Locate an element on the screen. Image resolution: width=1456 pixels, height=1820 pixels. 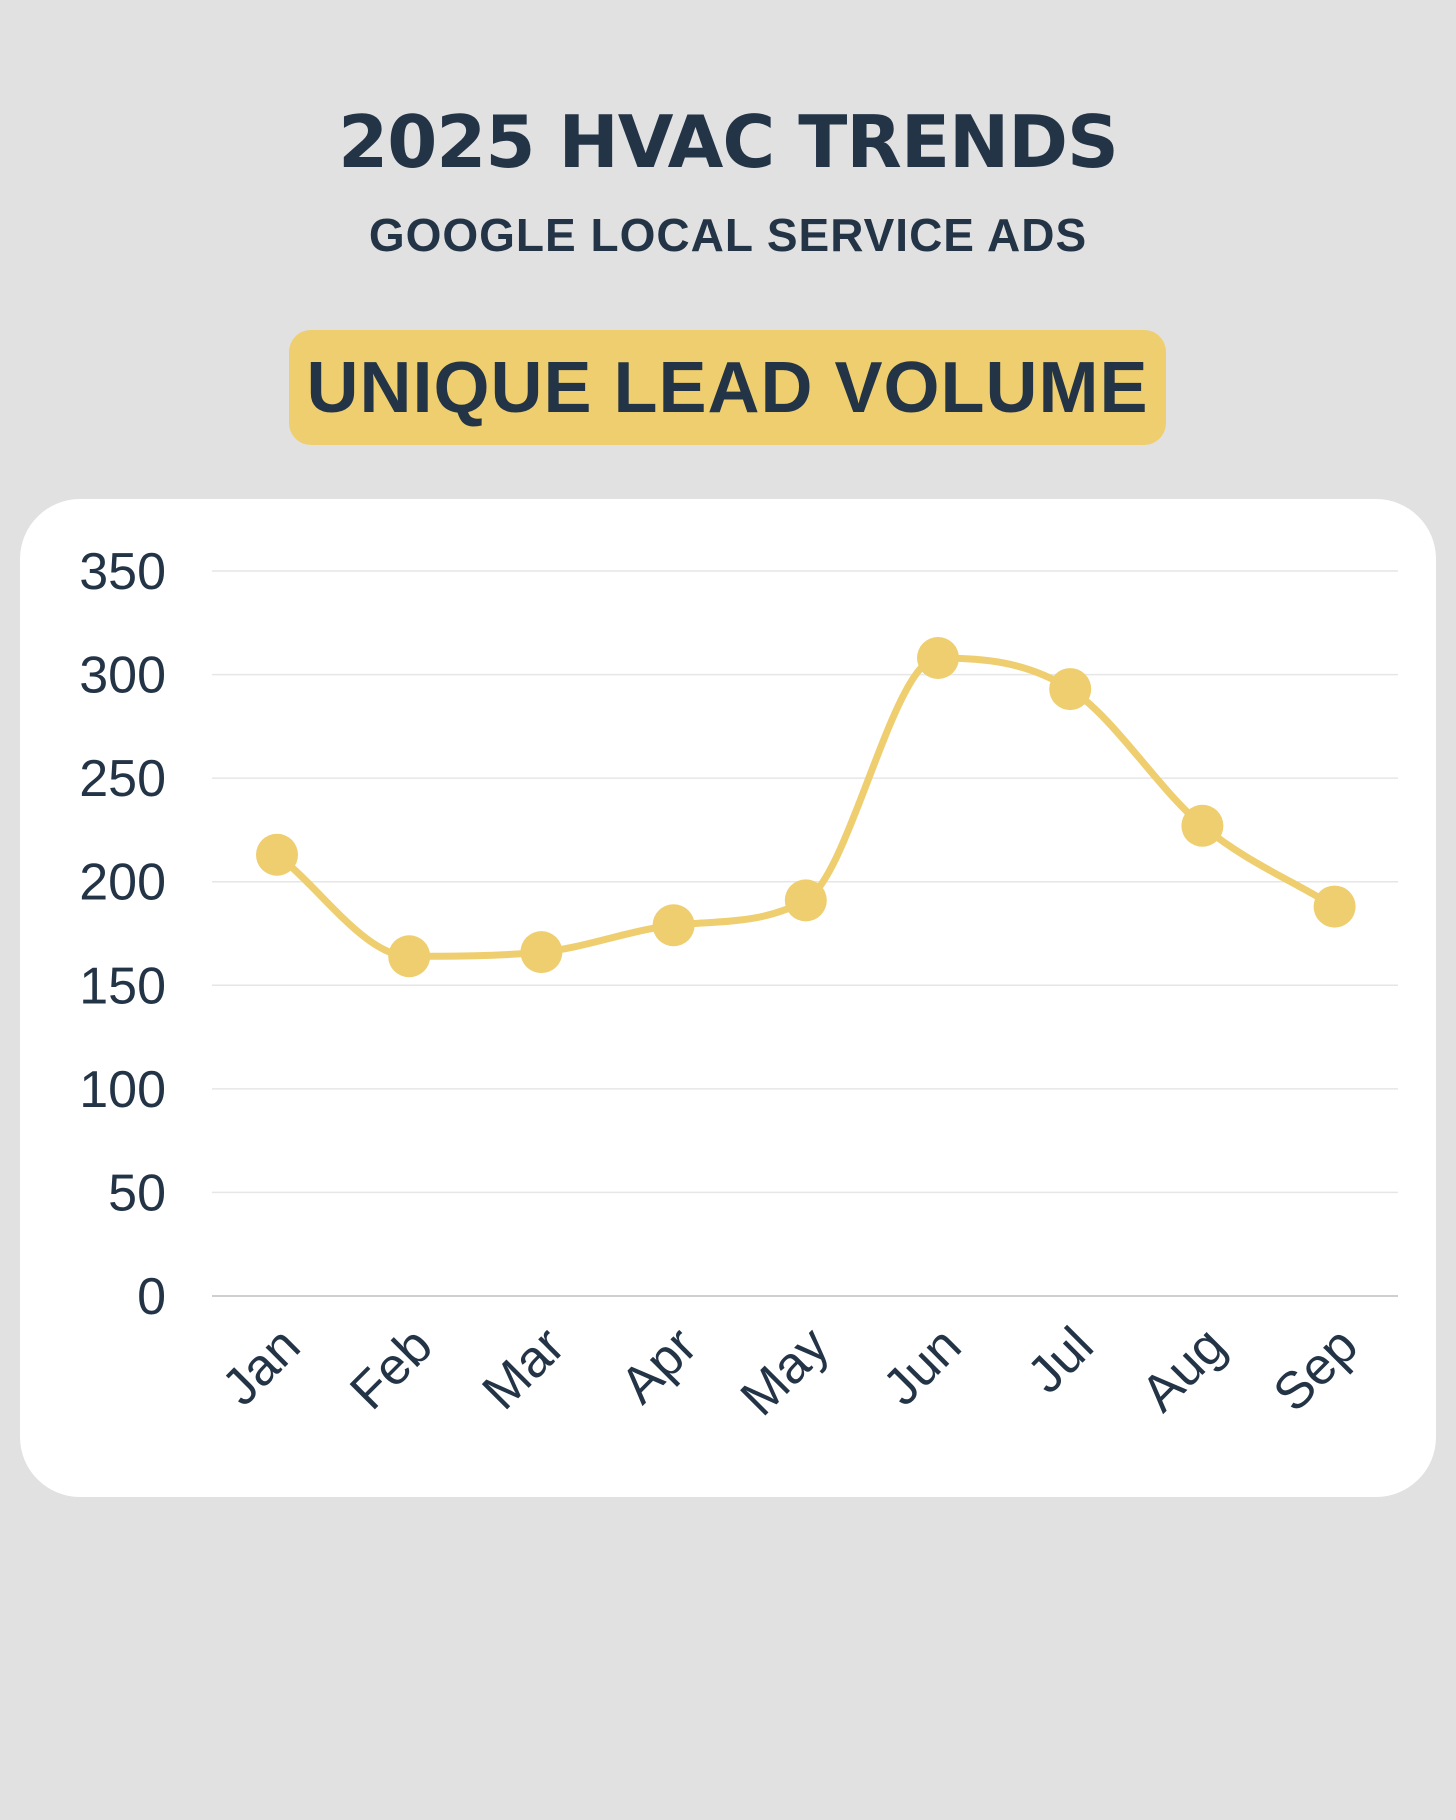
x-tick-label-mar: Mar is located at coordinates (524, 1368).